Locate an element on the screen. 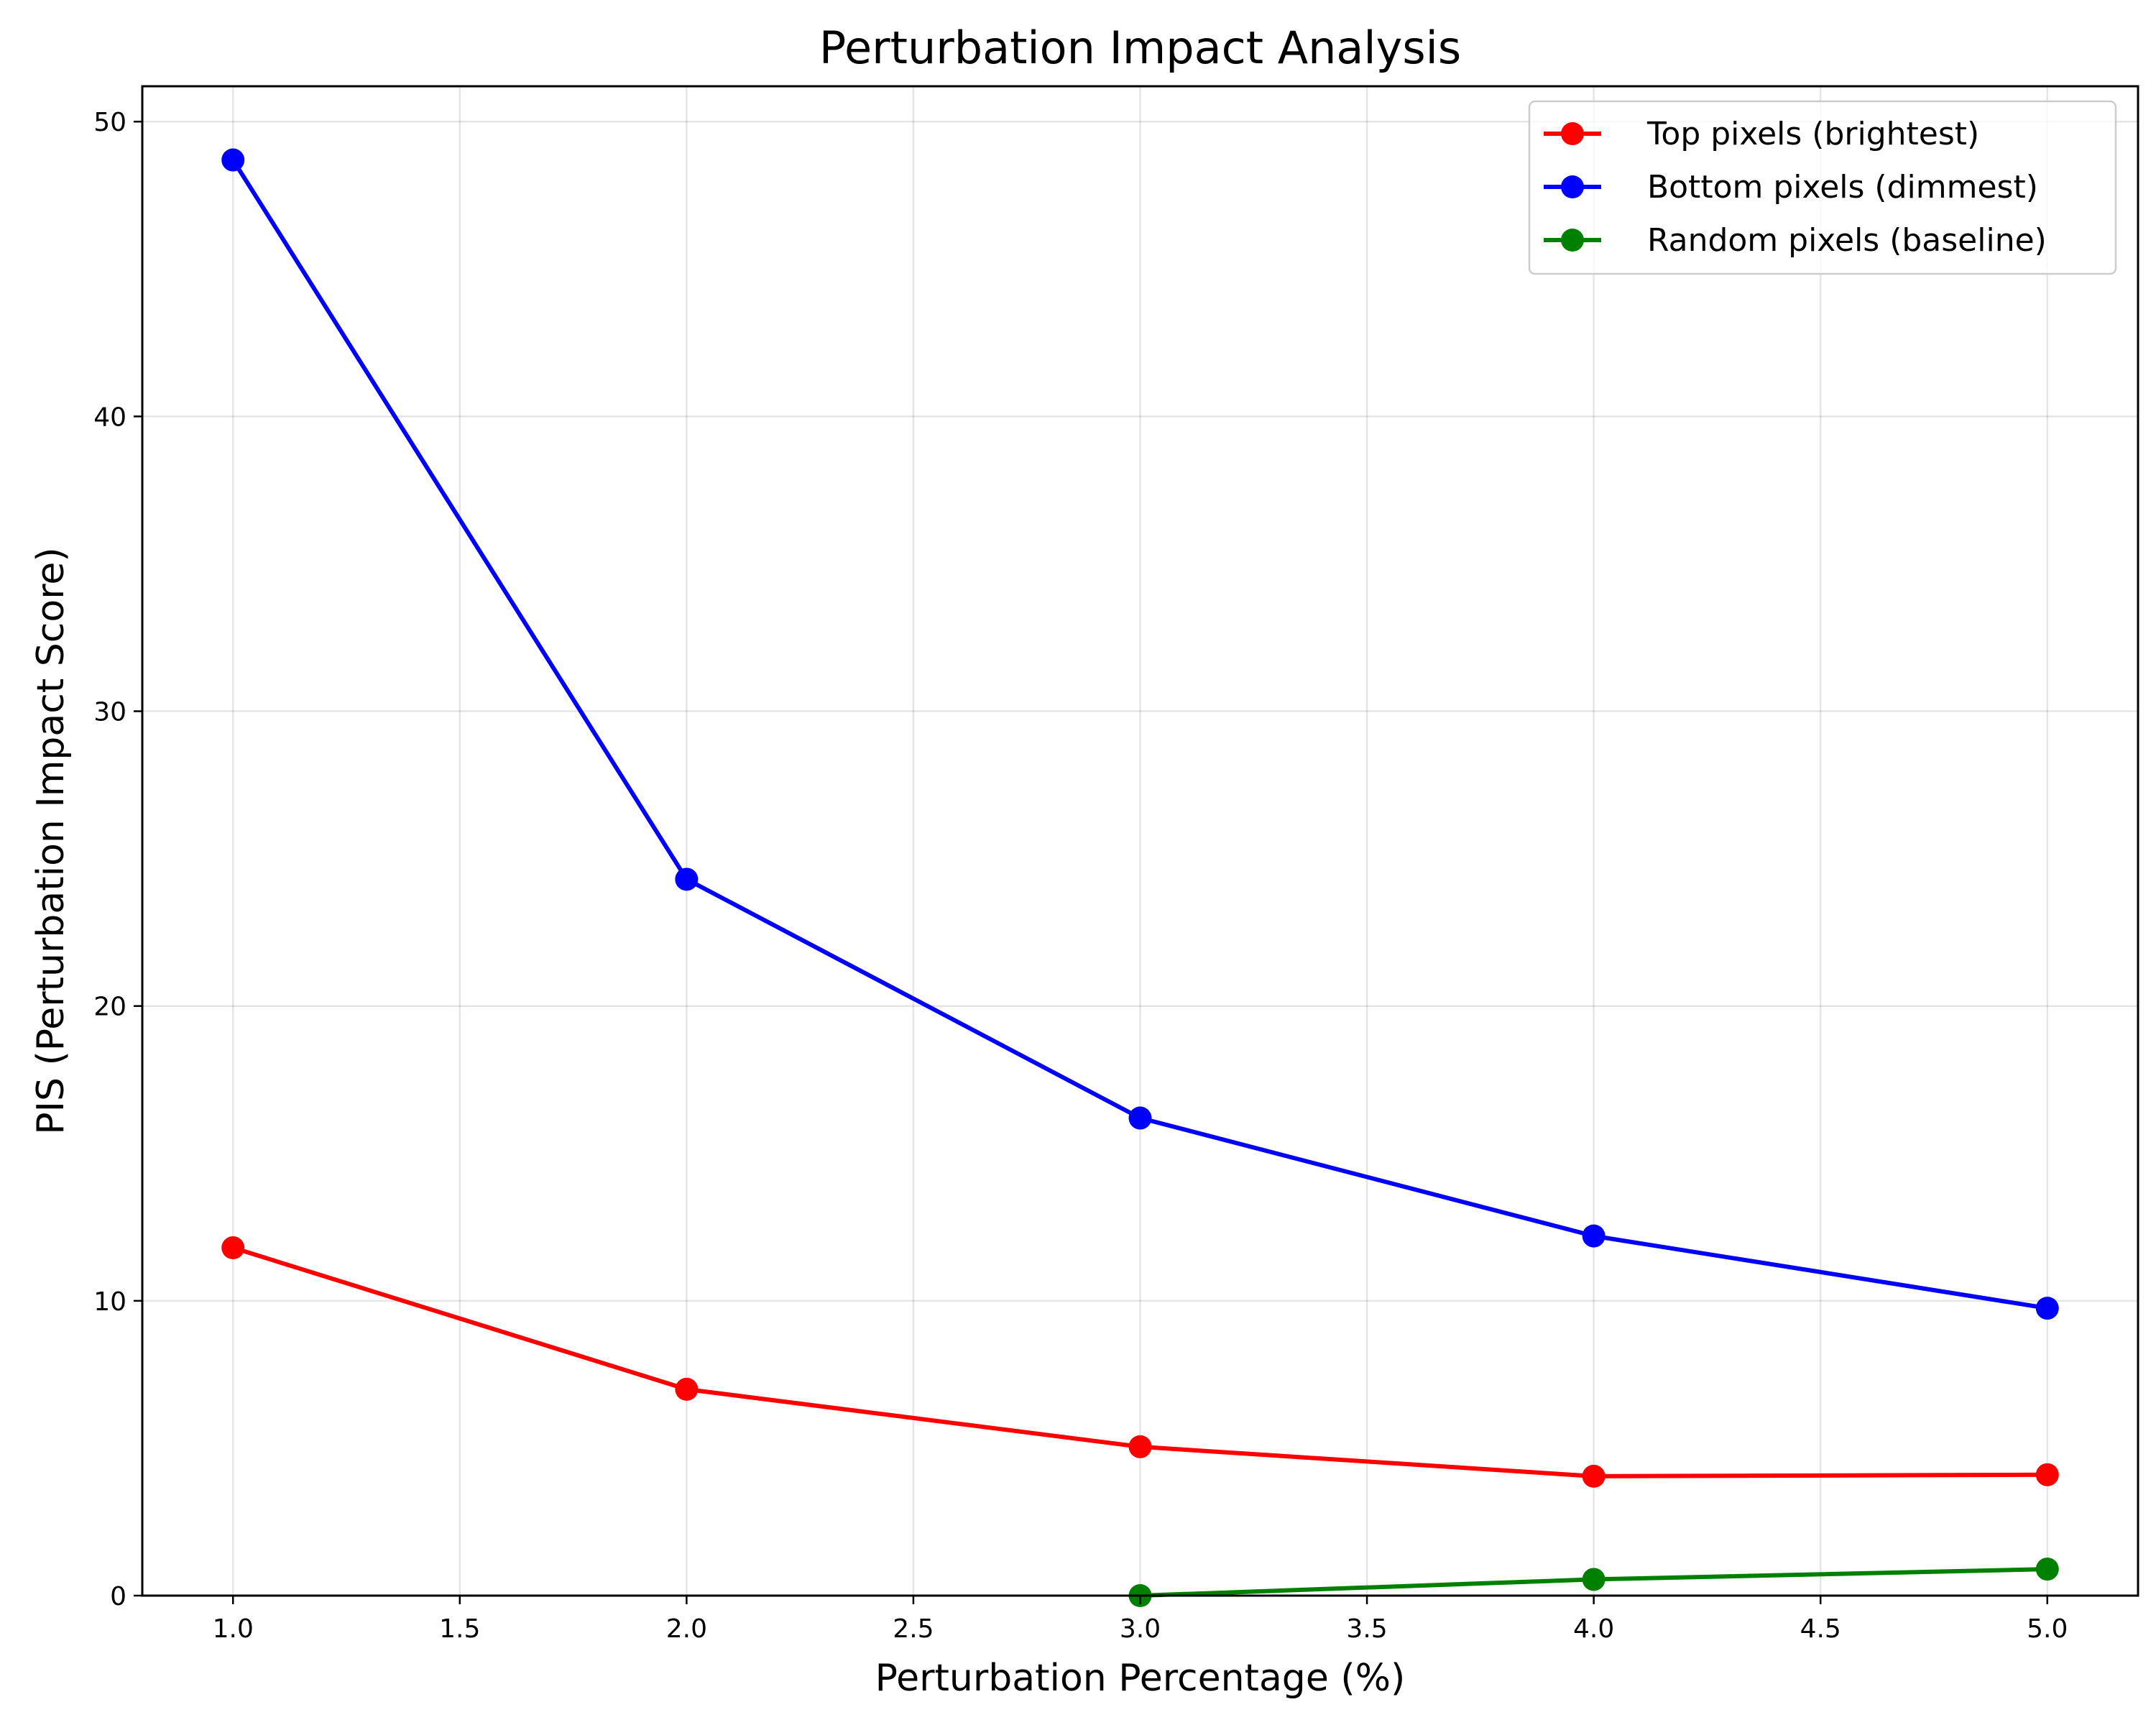 This screenshot has height=1725, width=2156. x-tick-label: 1.0 is located at coordinates (234, 1629).